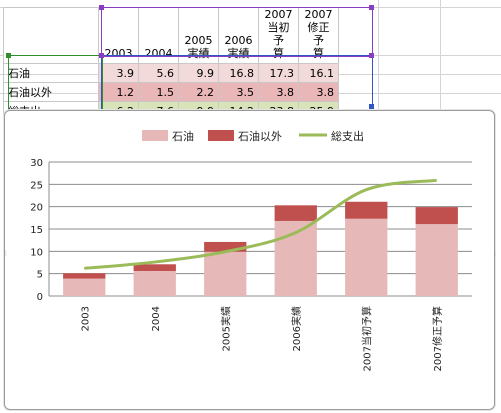 The image size is (501, 413). Describe the element at coordinates (239, 47) in the screenshot. I see `header-cell-text: 2006 実績` at that location.